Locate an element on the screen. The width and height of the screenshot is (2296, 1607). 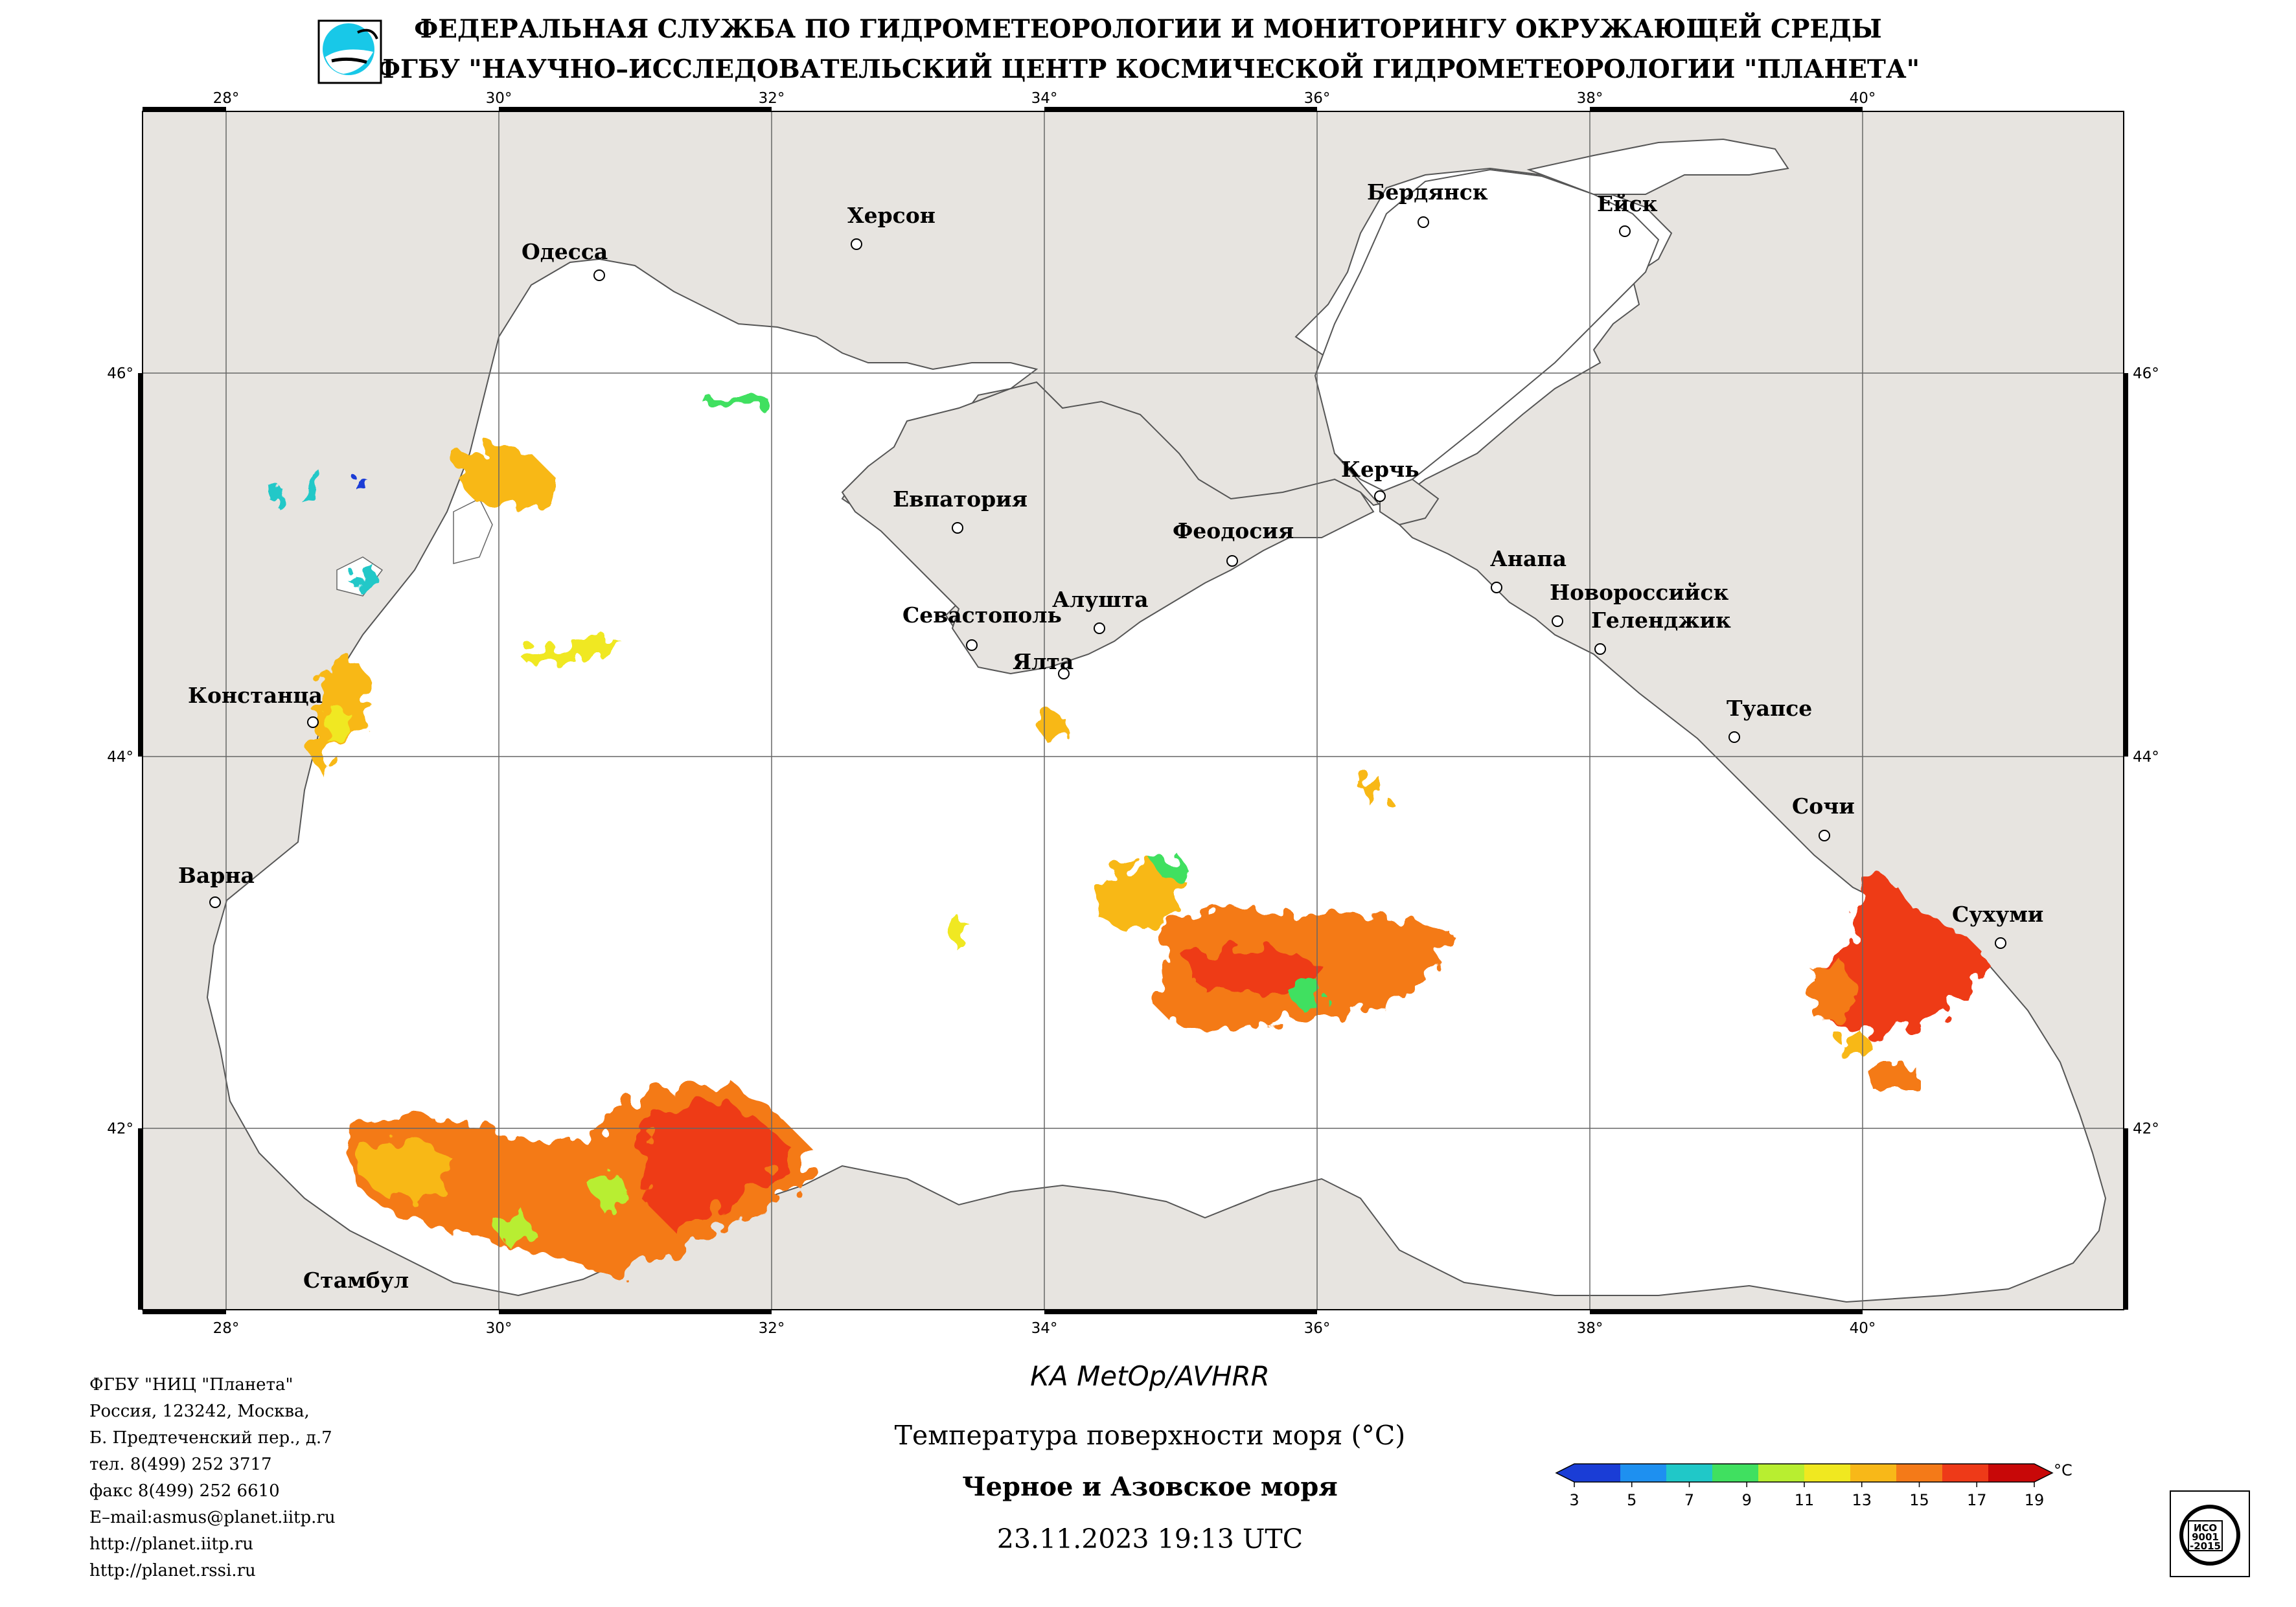
lon-tick-top-38: 38° is located at coordinates (1590, 98).